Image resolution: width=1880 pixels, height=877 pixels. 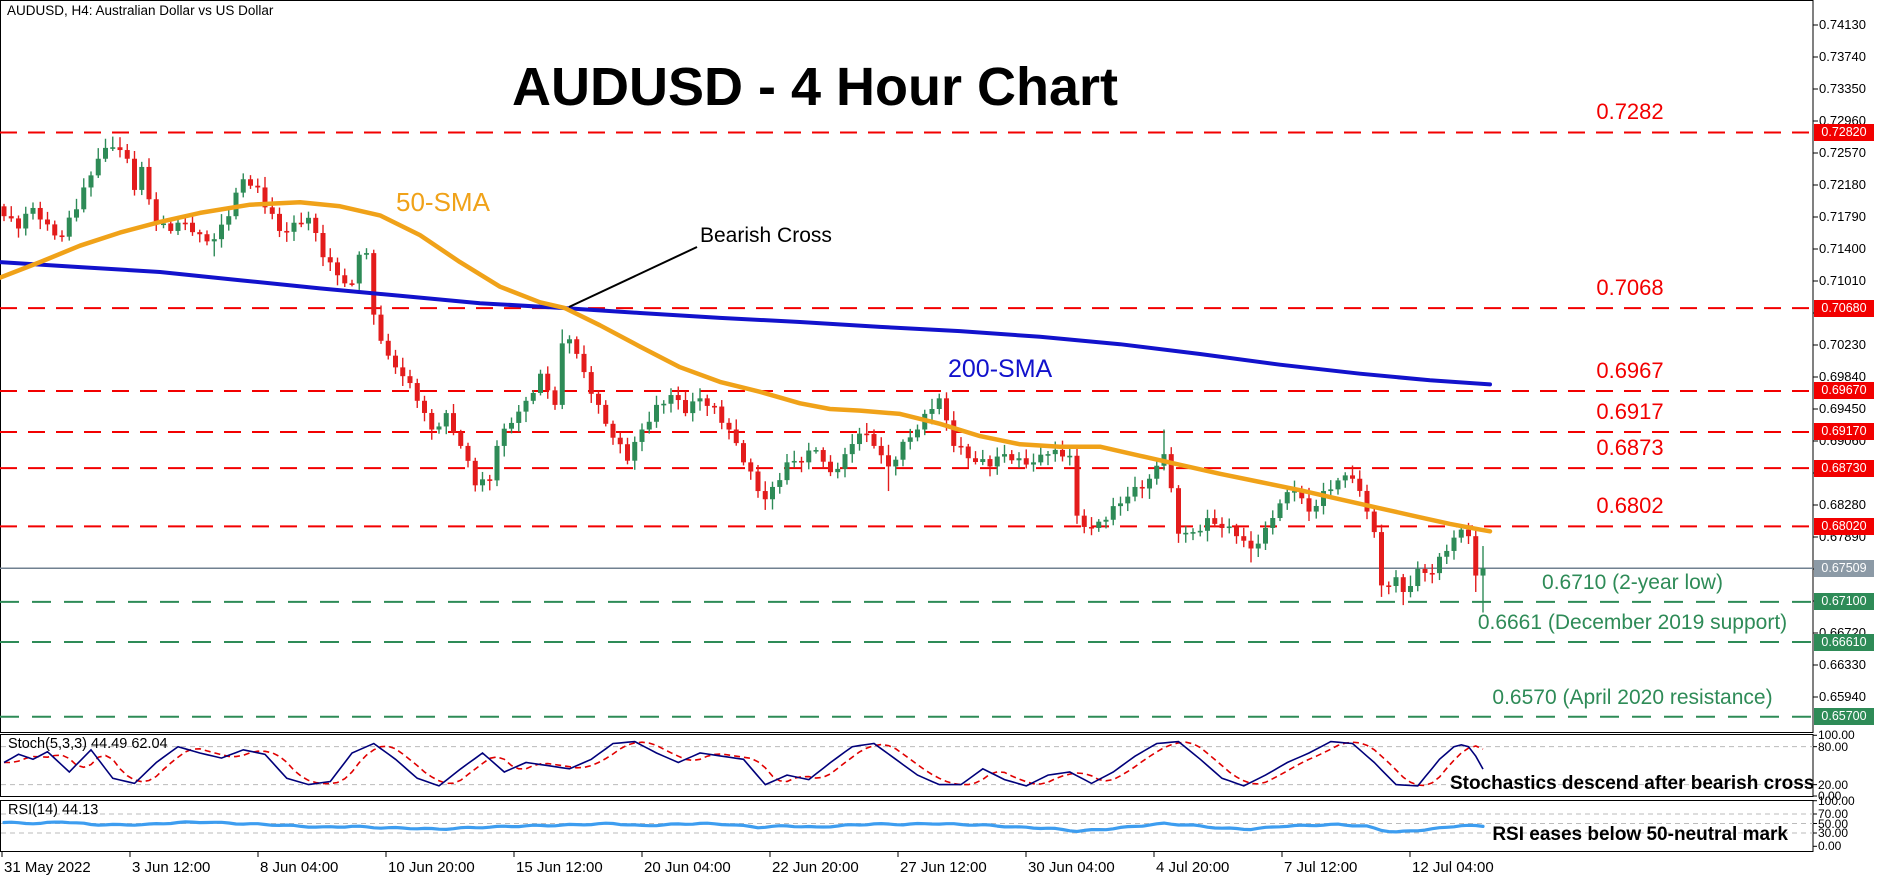 I want to click on x-tick-label-5: 20 Jun 04:00, so click(x=687, y=867).